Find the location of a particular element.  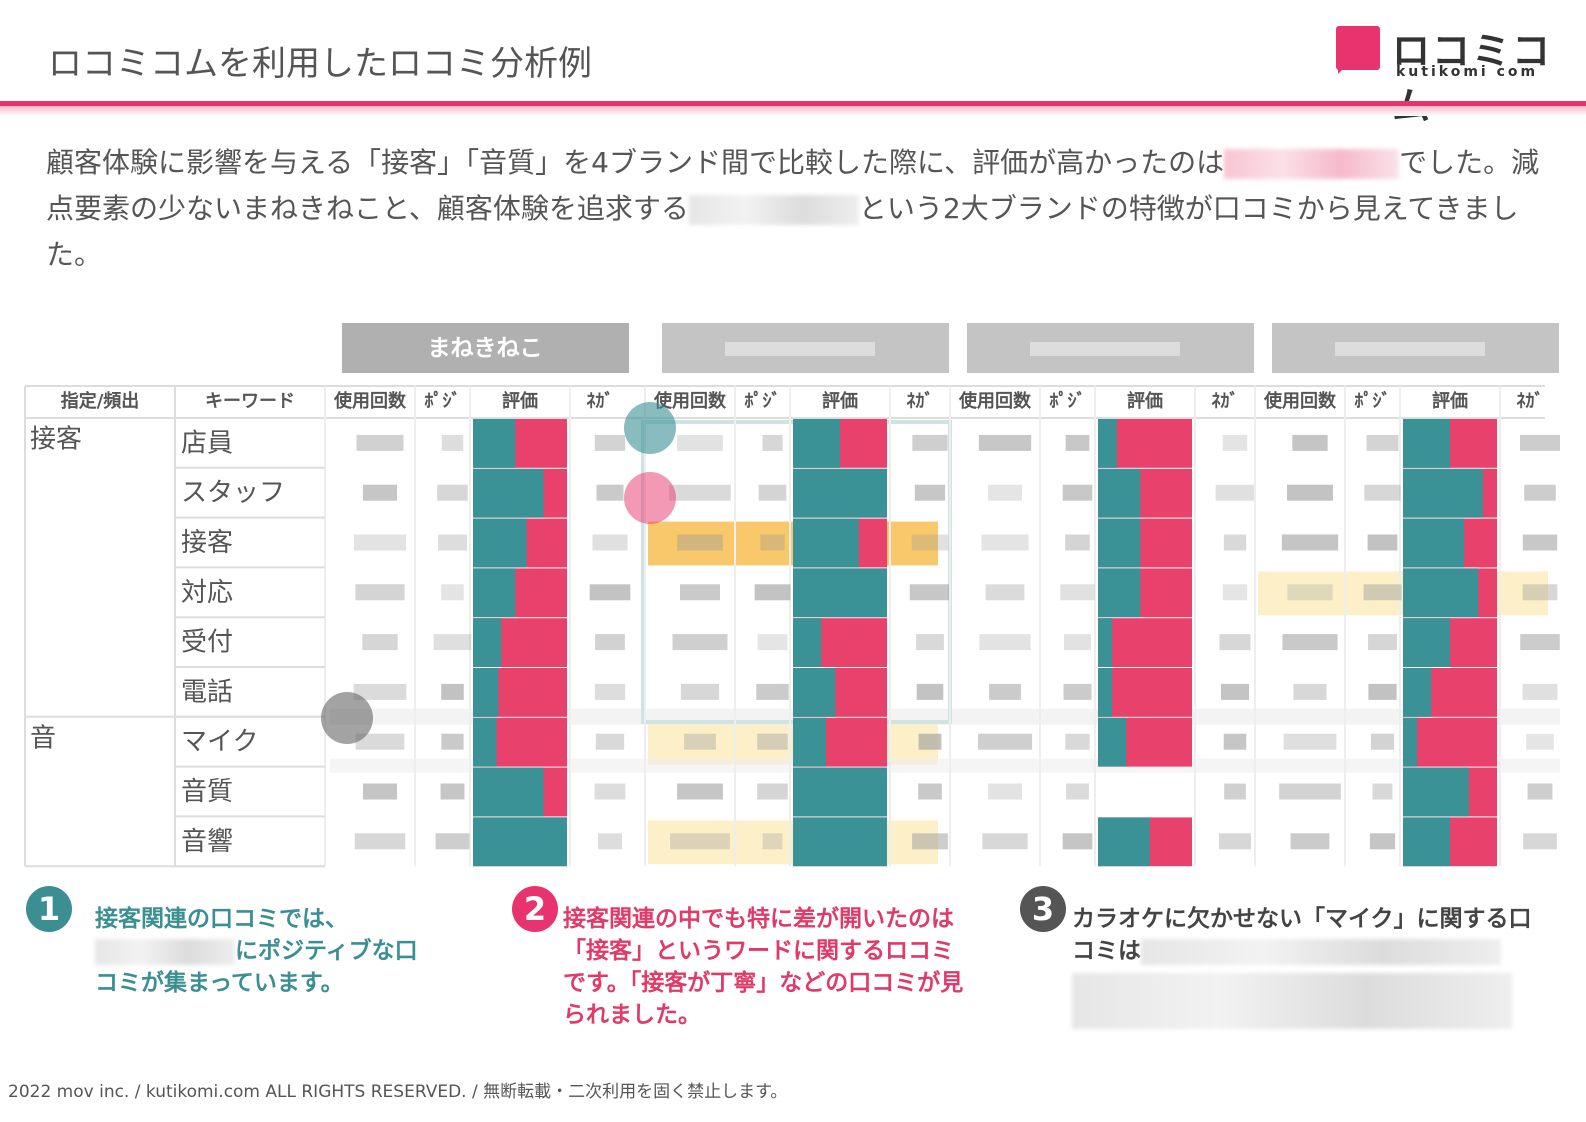

keyword: 対応 is located at coordinates (207, 593).